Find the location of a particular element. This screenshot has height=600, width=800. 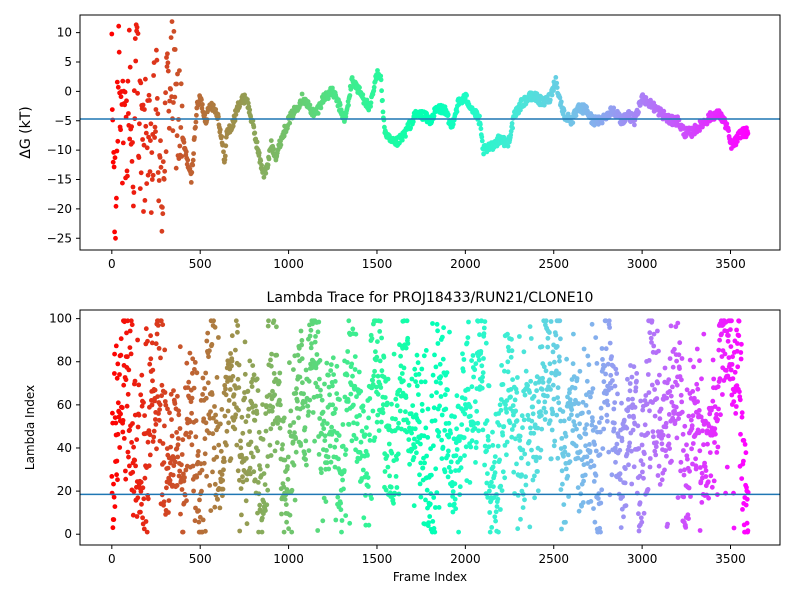

lambda-trace-title: Lambda Trace for PROJ18433/RUN21/CLONE10 is located at coordinates (430, 298).